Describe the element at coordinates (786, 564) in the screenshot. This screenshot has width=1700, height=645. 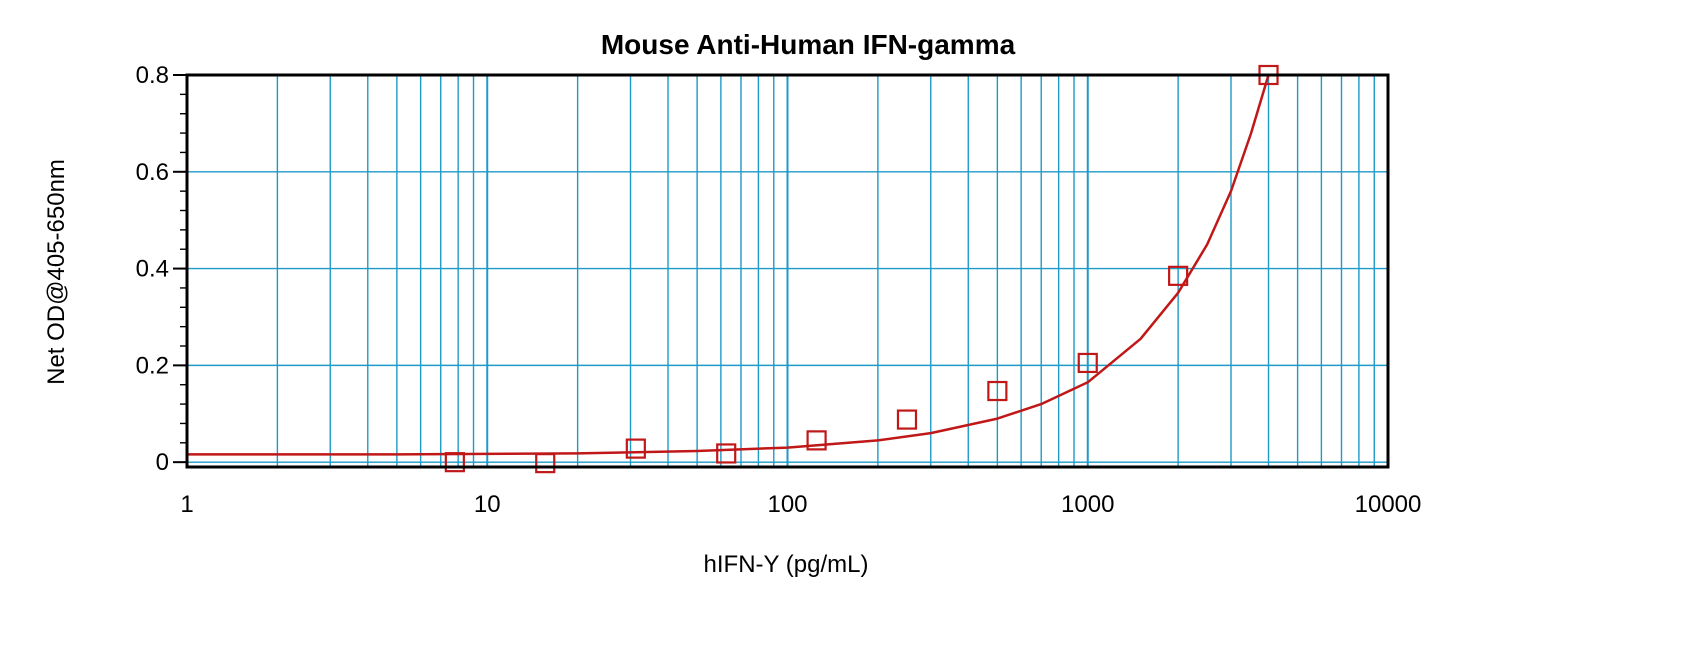
I see `x-axis-label: hIFN-Y (pg/mL)` at that location.